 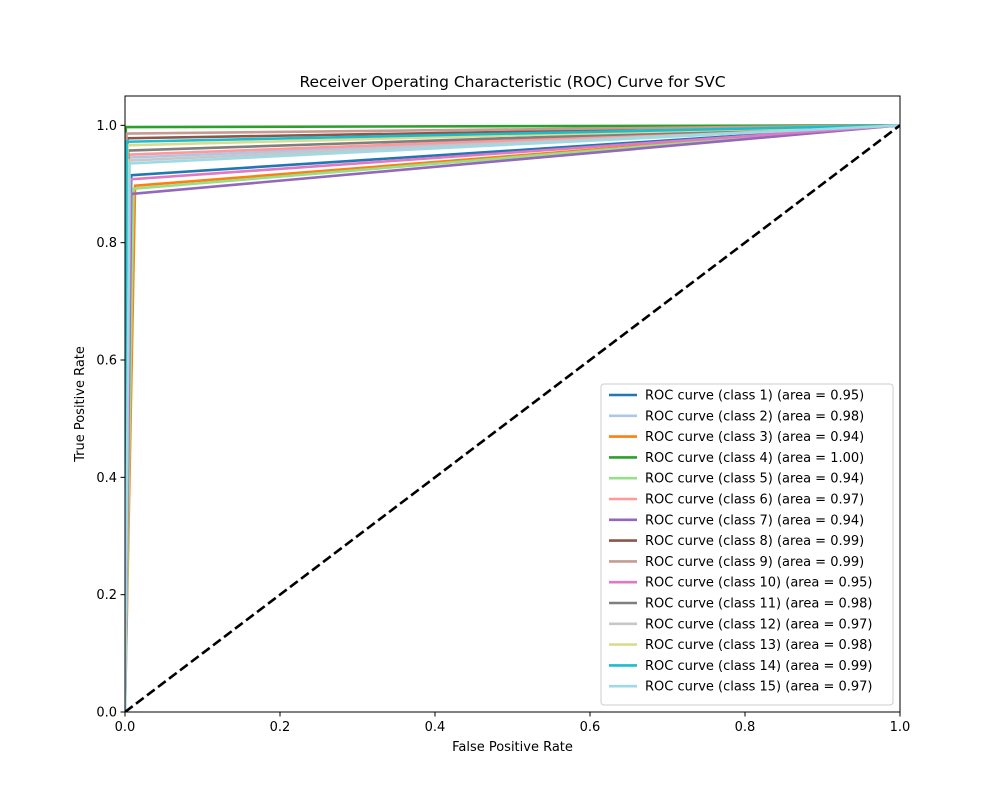 What do you see at coordinates (125, 727) in the screenshot?
I see `x-tick-label: 0.0` at bounding box center [125, 727].